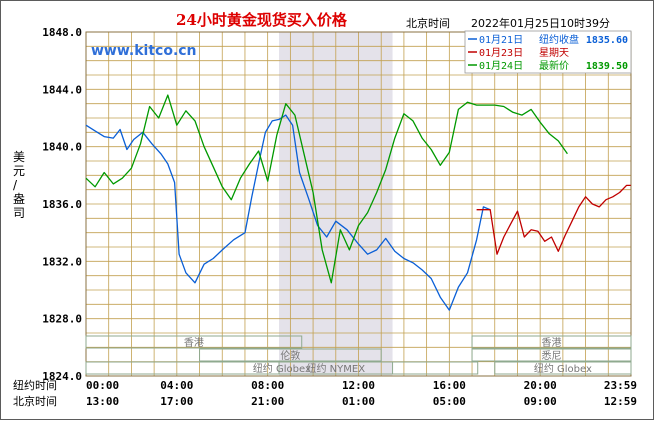 The width and height of the screenshot is (654, 421). Describe the element at coordinates (62, 261) in the screenshot. I see `y-tick-label: 1832.0` at that location.